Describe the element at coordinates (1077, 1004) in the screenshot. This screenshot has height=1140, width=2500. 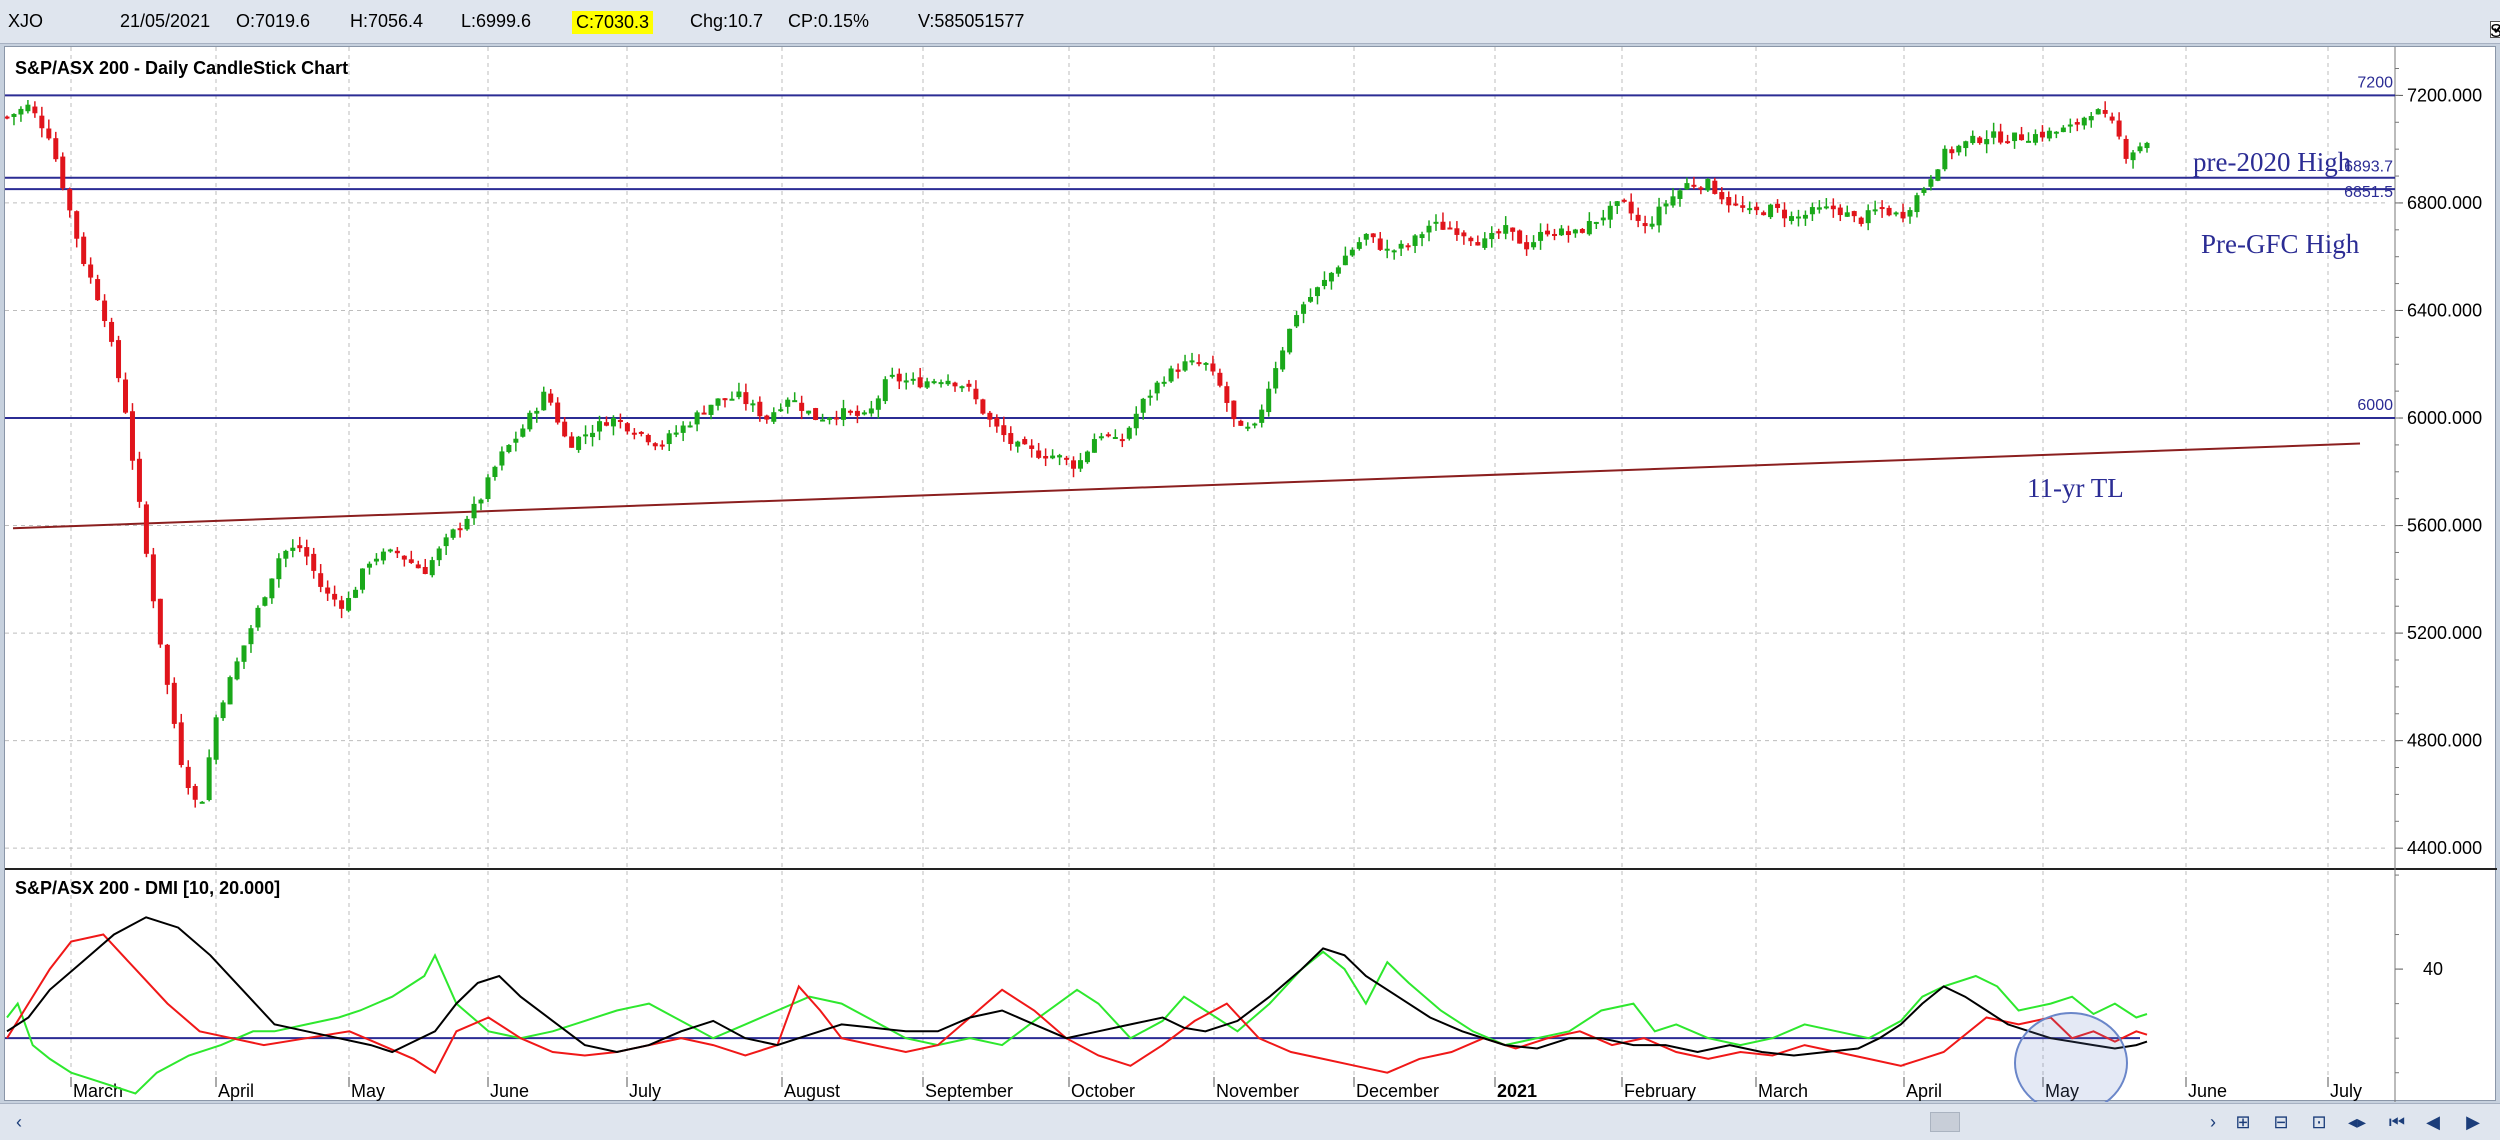
I see `dmi-series-minus-di` at that location.